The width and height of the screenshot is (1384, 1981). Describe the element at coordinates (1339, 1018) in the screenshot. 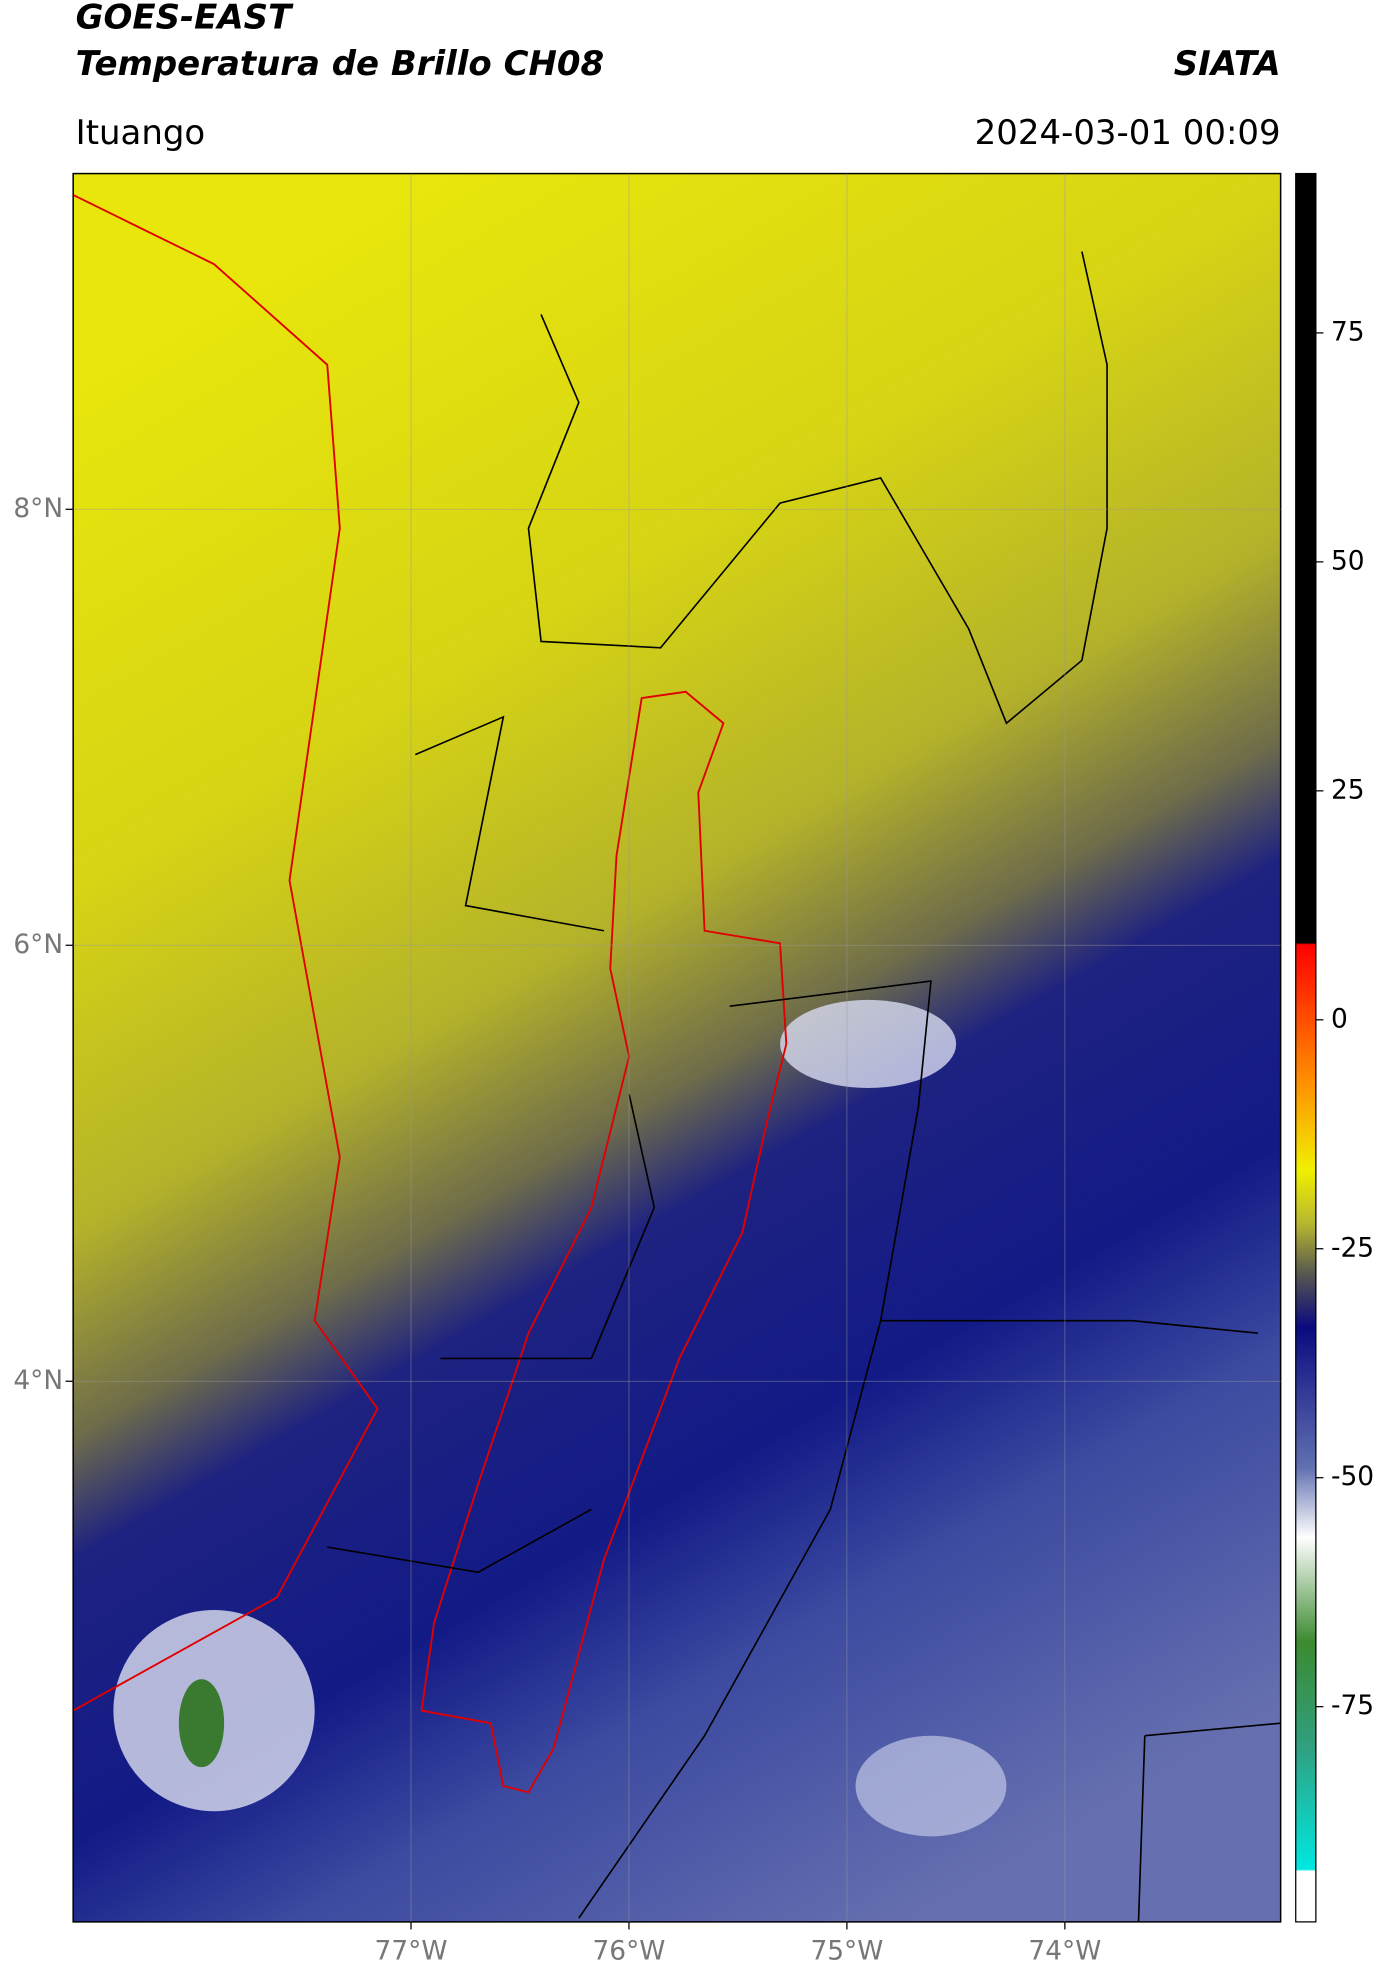

I see `colorbar-tick-label: 0` at that location.